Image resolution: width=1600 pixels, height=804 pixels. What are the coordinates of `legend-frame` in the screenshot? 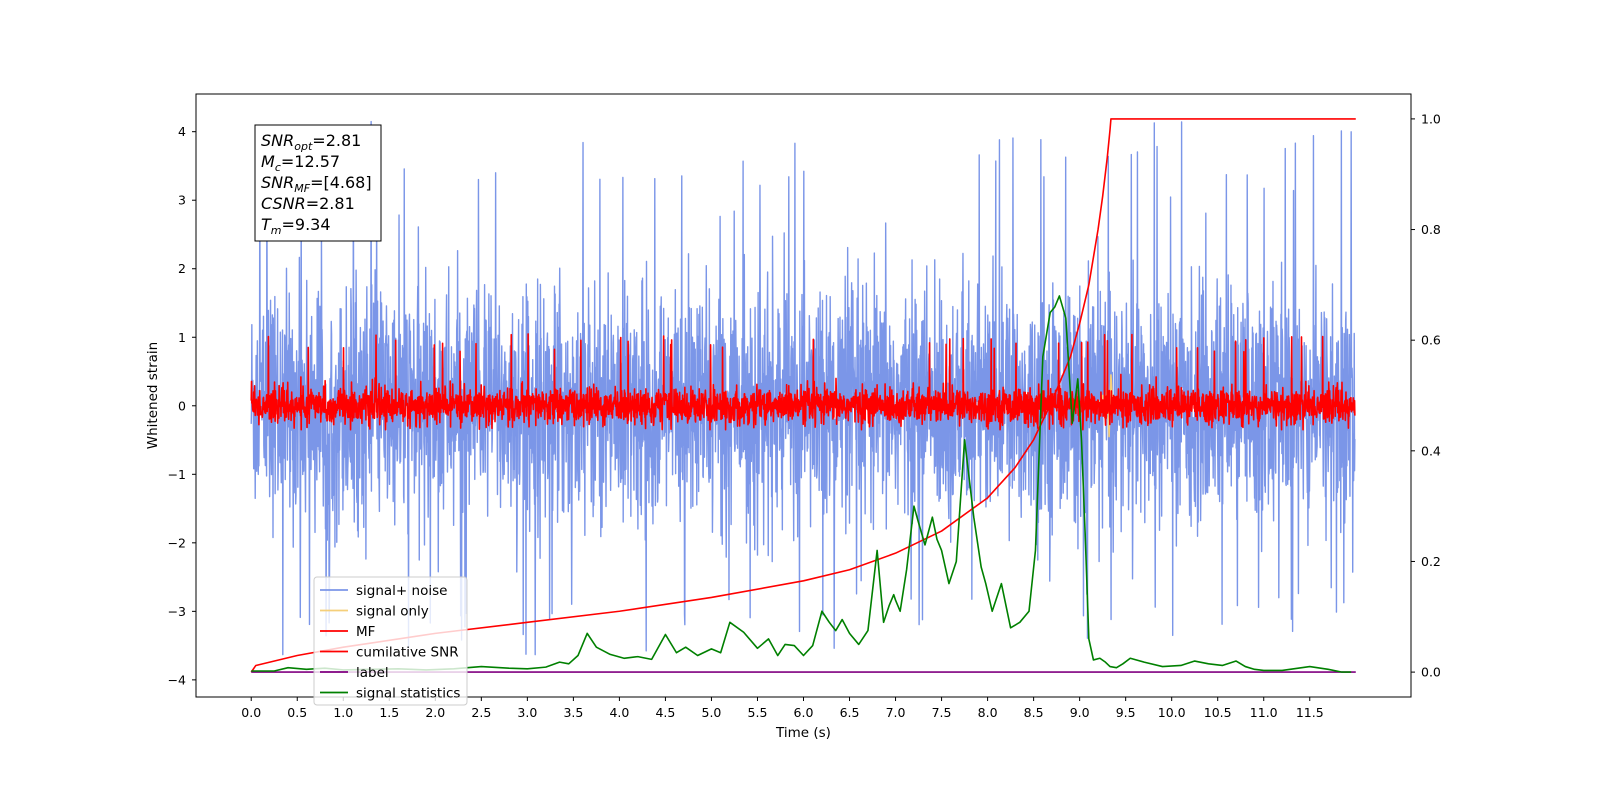 It's located at (390, 641).